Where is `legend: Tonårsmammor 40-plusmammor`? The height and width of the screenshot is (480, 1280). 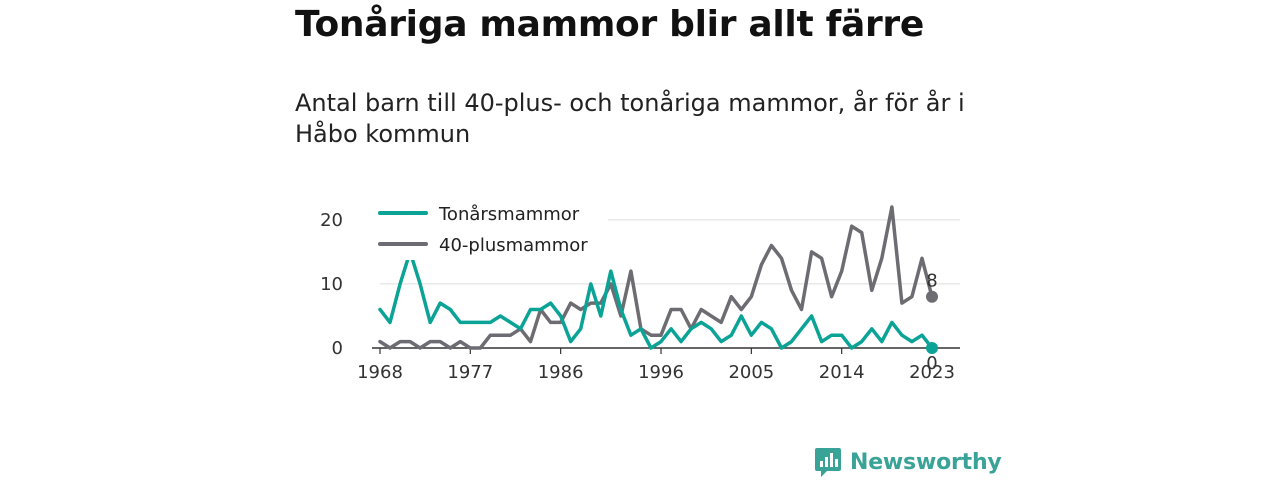
legend: Tonårsmammor 40-plusmammor is located at coordinates (490, 229).